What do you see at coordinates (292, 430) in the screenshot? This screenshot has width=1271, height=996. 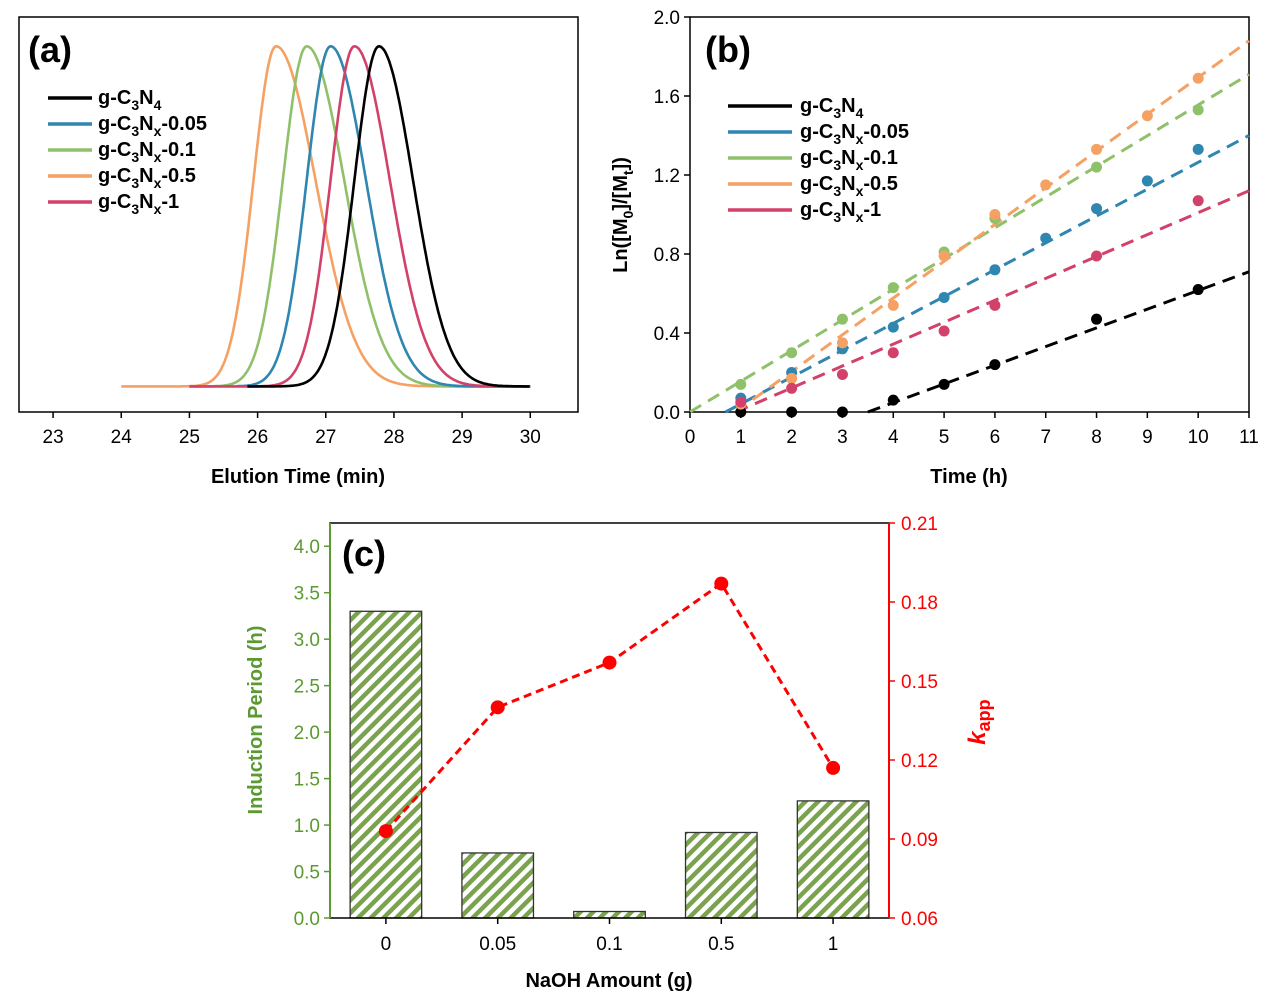 I see `panel-a-x-ticks: 23 24 25 26 27 28 29 30` at bounding box center [292, 430].